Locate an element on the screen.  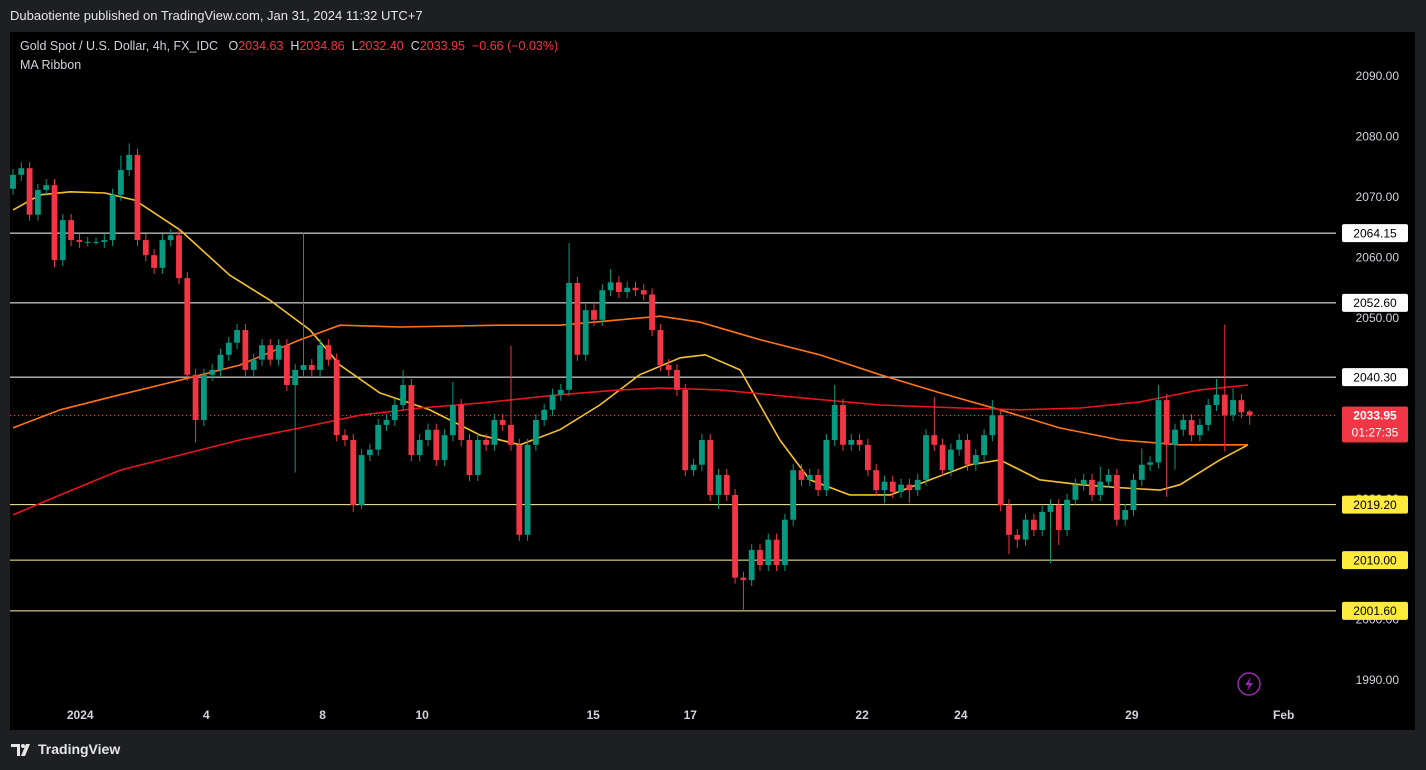
last-price-label: 2033.95 is located at coordinates (1375, 416).